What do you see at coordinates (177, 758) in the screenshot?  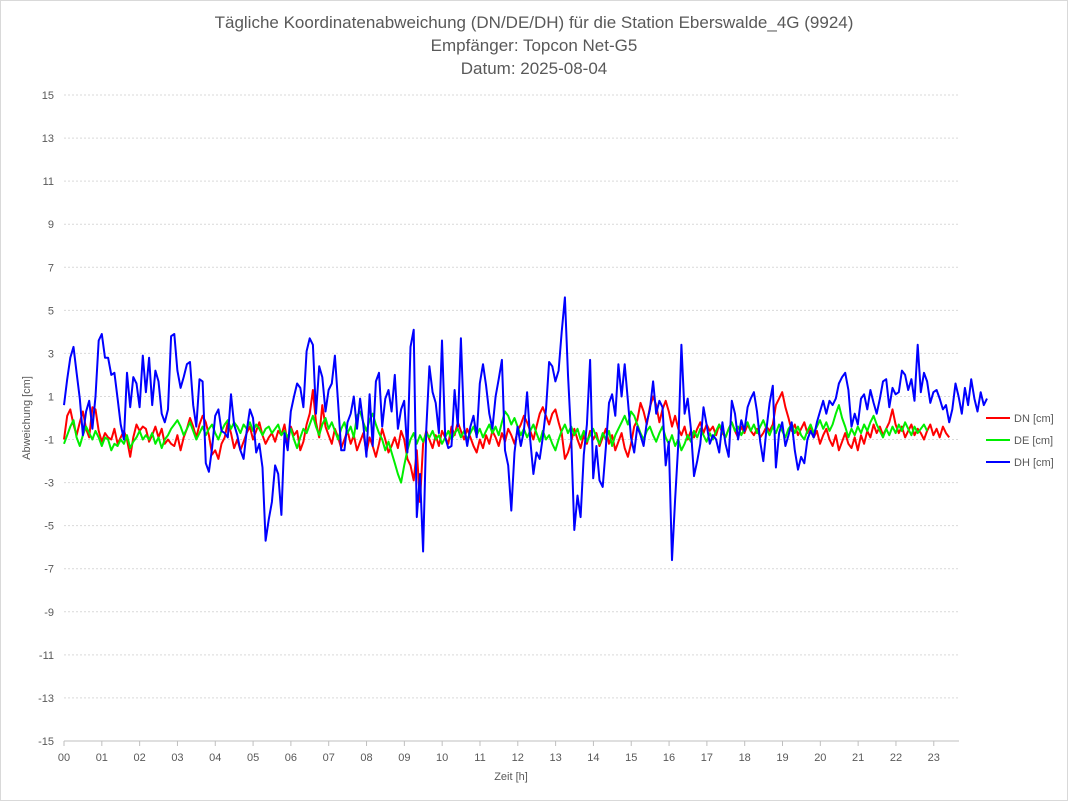 I see `x-tick-label: 03` at bounding box center [177, 758].